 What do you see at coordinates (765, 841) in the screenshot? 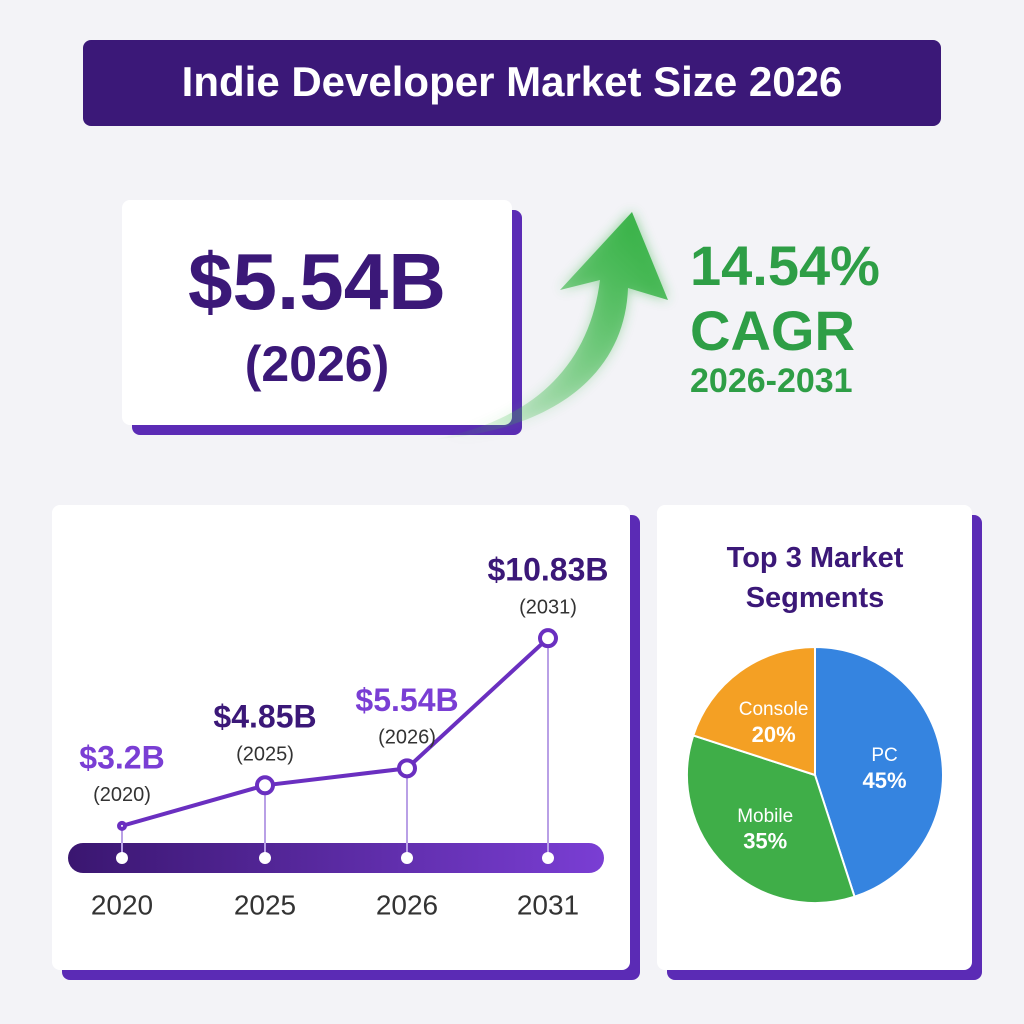
I see `slice-value: 35%` at bounding box center [765, 841].